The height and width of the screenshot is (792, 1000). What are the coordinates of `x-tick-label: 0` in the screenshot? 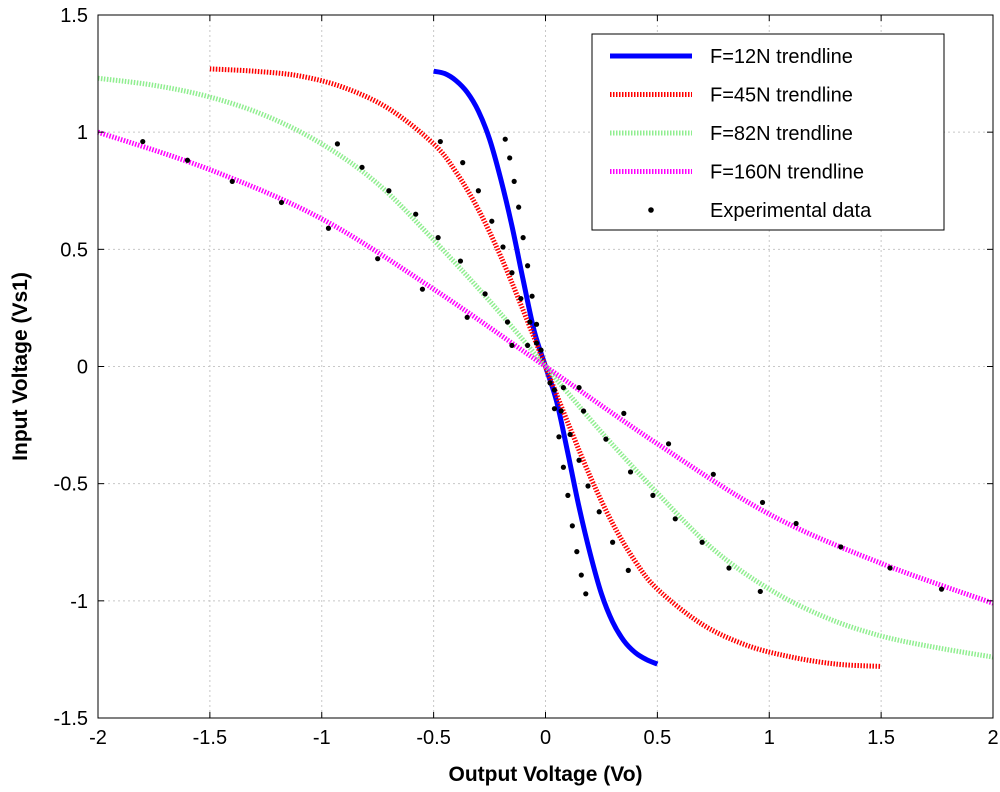 It's located at (545, 738).